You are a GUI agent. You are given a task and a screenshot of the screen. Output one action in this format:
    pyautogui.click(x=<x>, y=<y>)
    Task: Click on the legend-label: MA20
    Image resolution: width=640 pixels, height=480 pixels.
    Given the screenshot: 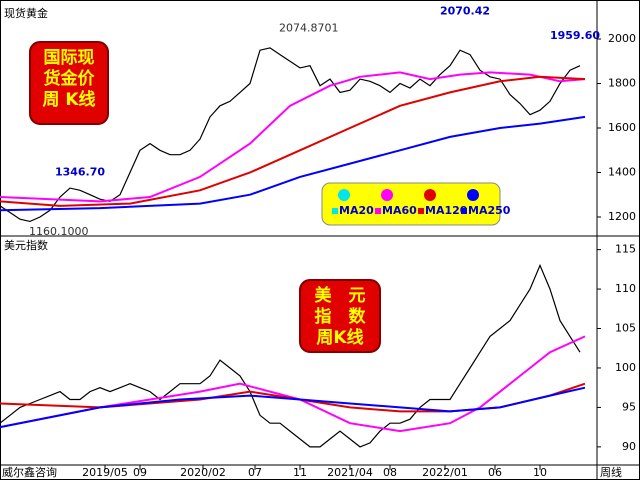 What is the action you would take?
    pyautogui.click(x=356, y=210)
    